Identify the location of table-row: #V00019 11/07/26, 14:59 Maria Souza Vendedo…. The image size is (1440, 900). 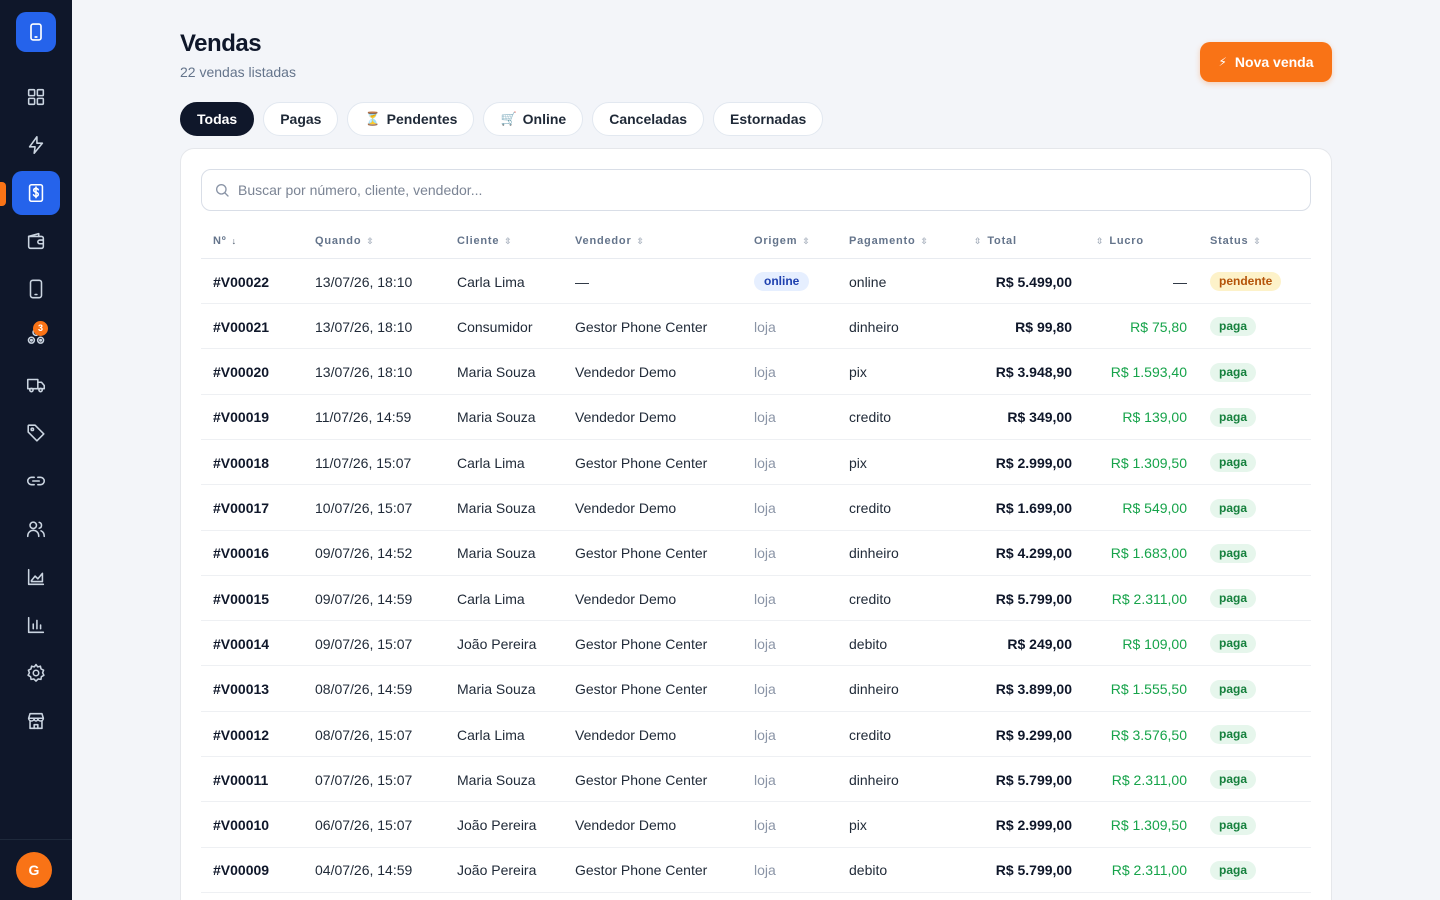
(756, 417).